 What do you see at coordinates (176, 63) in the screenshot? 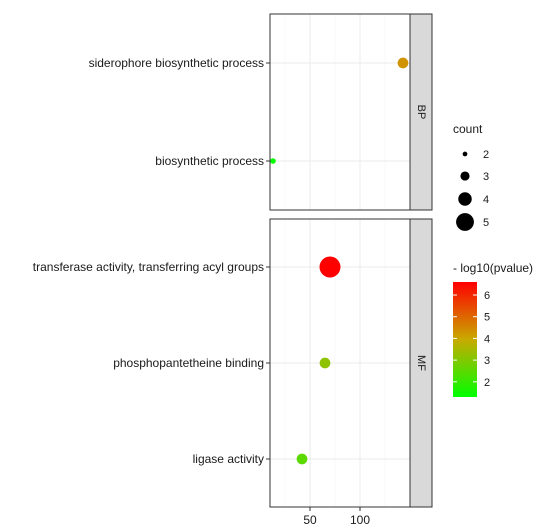
I see `y-tick-label: siderophore biosynthetic process` at bounding box center [176, 63].